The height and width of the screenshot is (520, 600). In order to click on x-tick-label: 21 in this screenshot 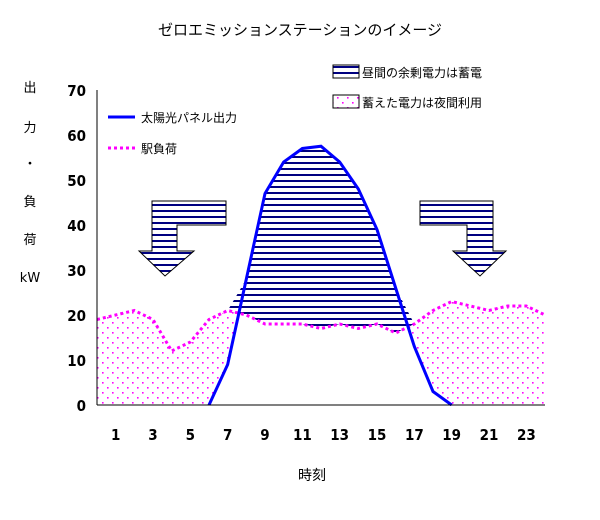, I will do `click(489, 435)`.